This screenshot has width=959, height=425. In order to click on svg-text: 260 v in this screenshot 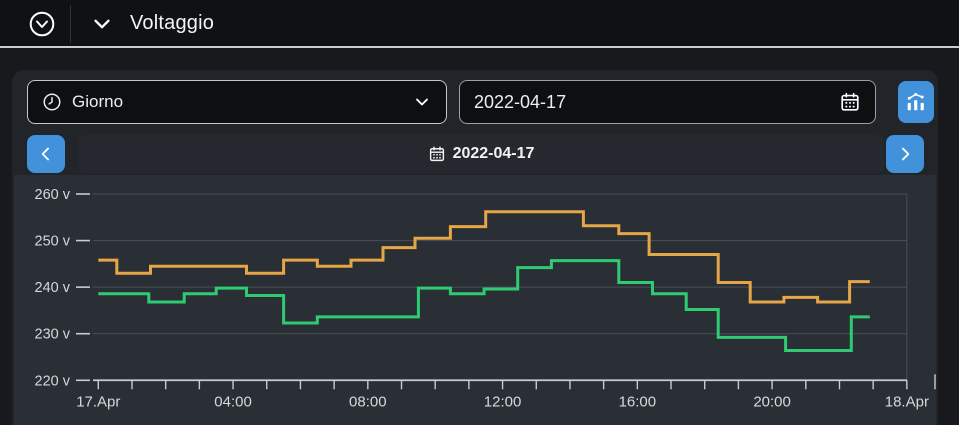, I will do `click(53, 195)`.